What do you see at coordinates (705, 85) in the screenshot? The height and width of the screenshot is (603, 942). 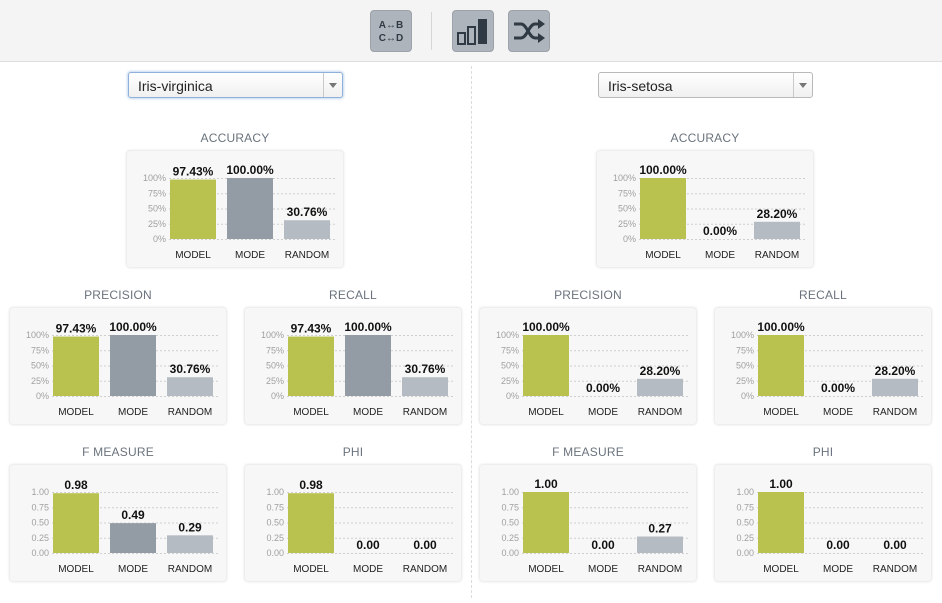 I see `class-select-right: Iris-setosa` at bounding box center [705, 85].